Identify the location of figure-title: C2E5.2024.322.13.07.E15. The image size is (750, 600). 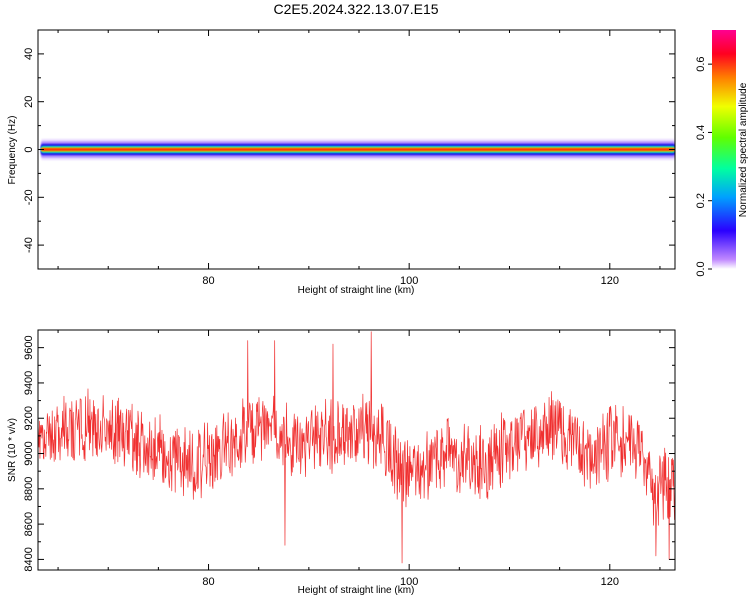
(355, 9).